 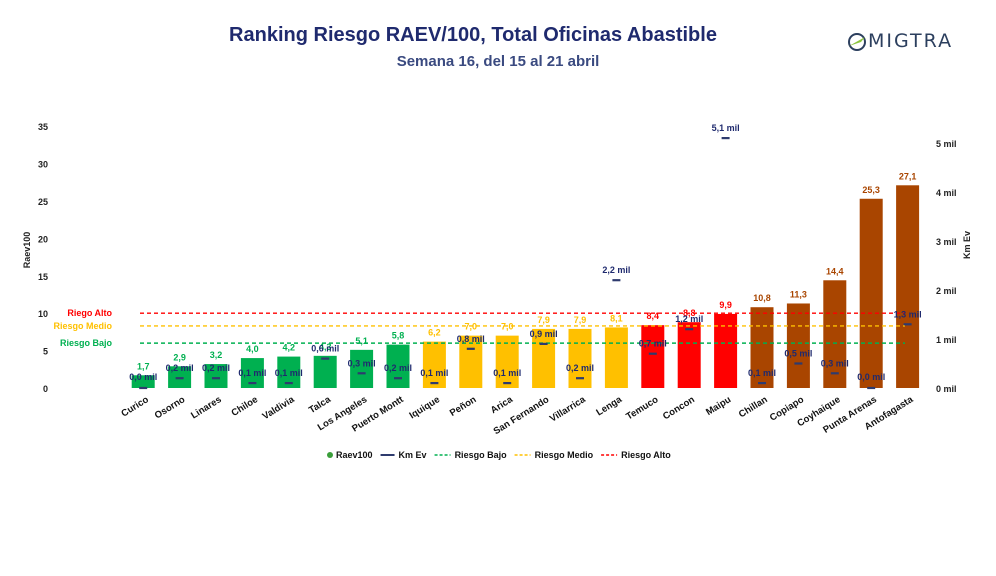 I want to click on bar-peñon, so click(x=471, y=361).